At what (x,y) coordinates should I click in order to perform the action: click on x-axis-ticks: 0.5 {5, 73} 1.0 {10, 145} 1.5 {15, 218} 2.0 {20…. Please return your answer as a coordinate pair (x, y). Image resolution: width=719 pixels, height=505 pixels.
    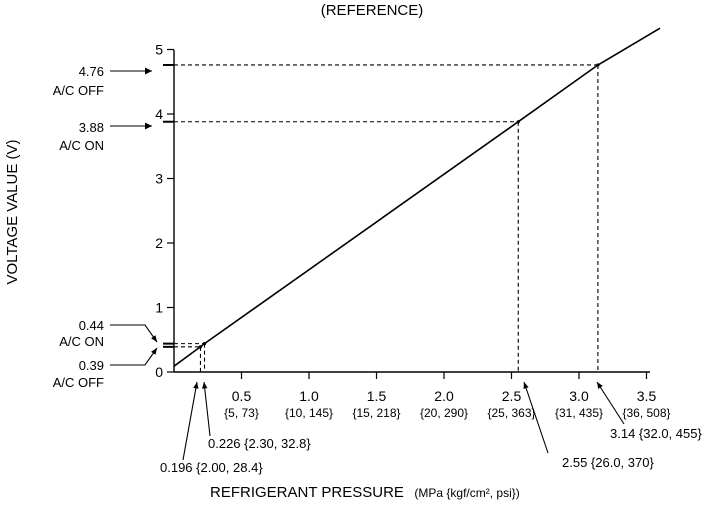
    Looking at the image, I should click on (447, 396).